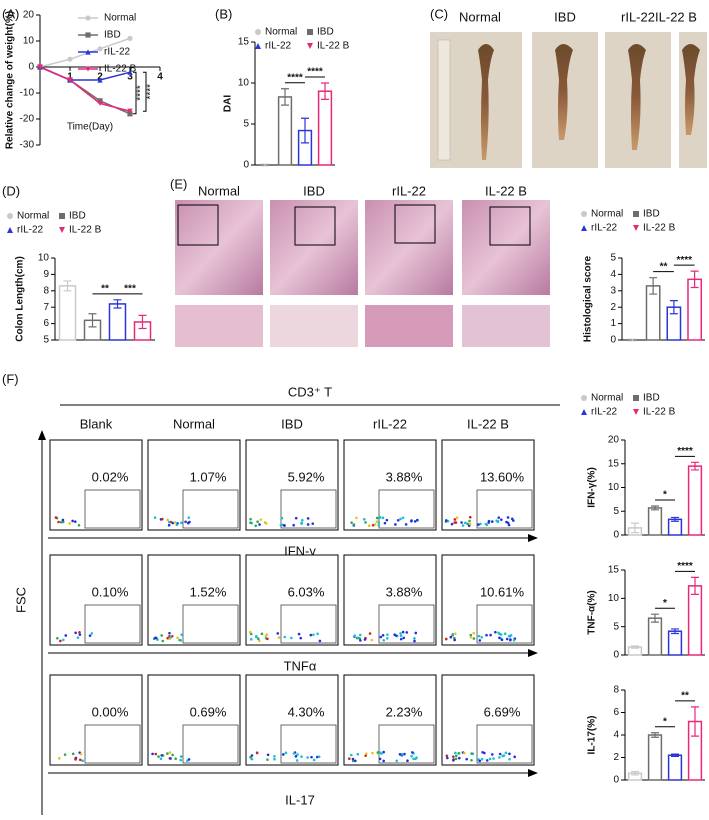  Describe the element at coordinates (96, 423) in the screenshot. I see `column-label: Blank` at that location.